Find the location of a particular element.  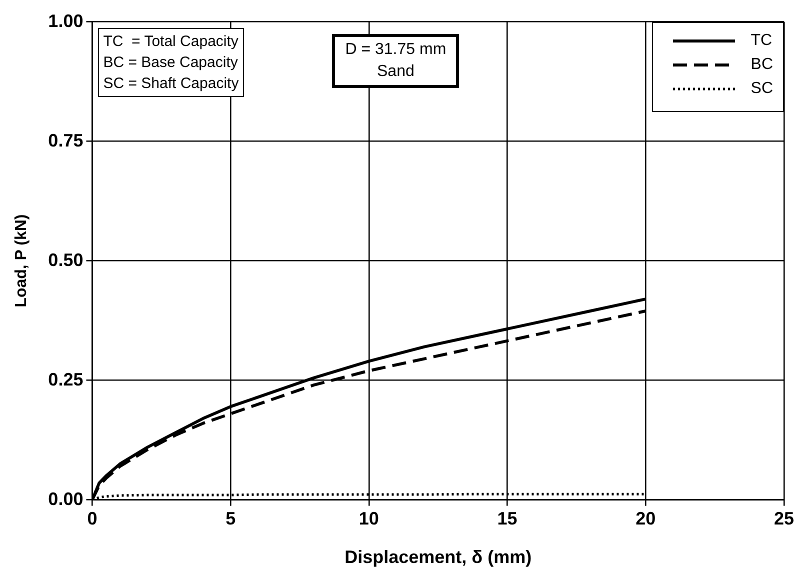

y-axis-title: Load, P (kN) is located at coordinates (21, 261).